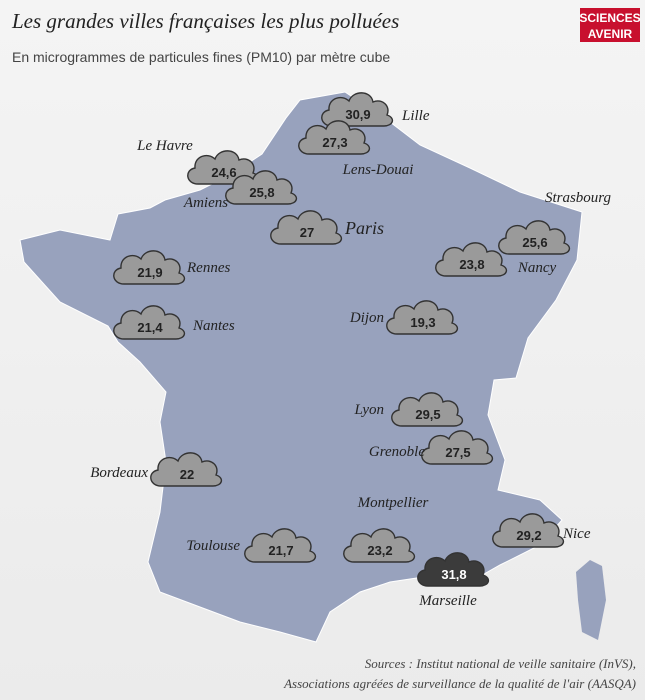  Describe the element at coordinates (534, 242) in the screenshot. I see `city-value: 25,6` at that location.